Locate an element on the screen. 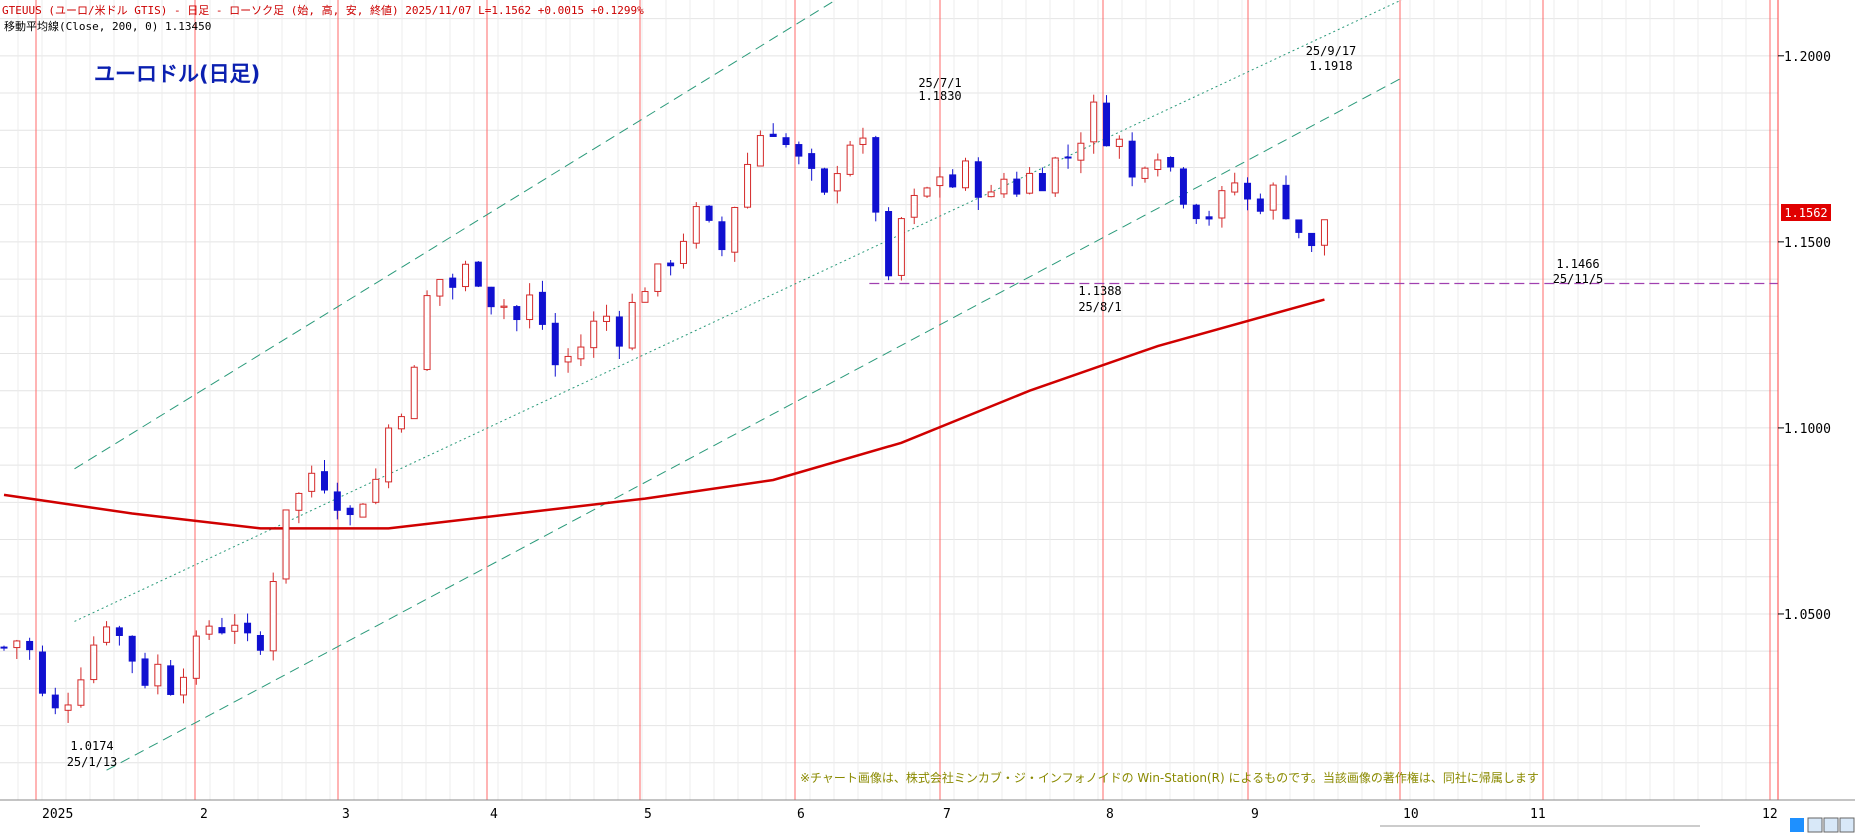  x-tick-label: 5 is located at coordinates (648, 814).